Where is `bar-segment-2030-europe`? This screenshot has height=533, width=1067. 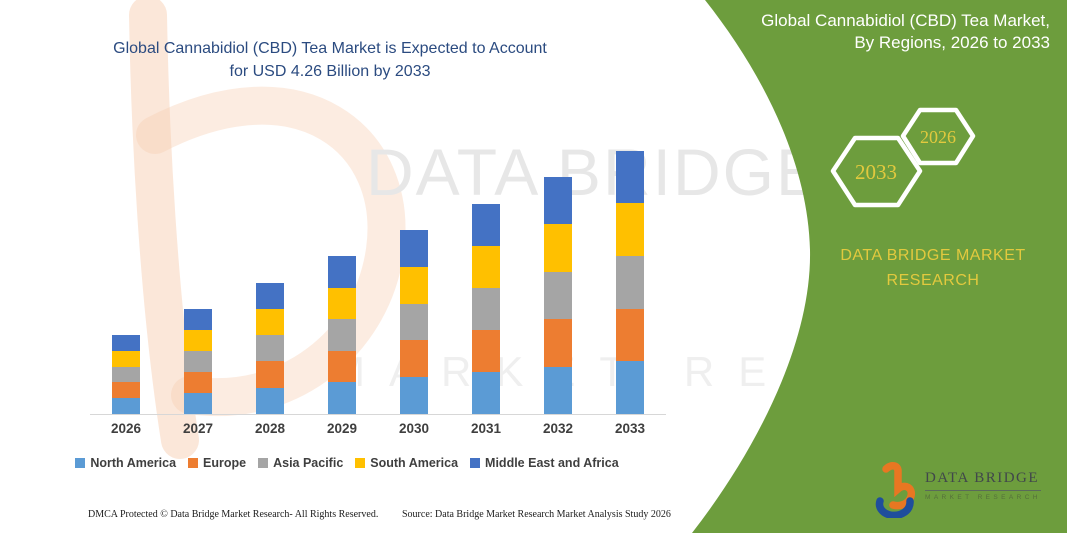 bar-segment-2030-europe is located at coordinates (414, 359).